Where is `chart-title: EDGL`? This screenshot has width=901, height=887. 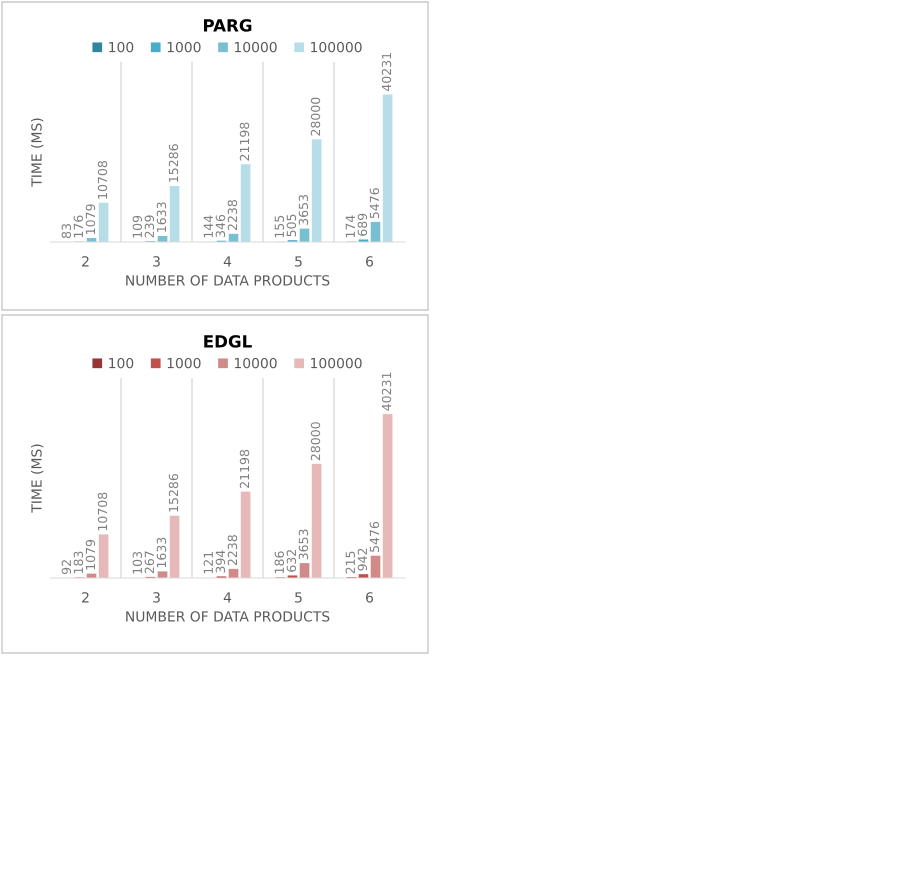 chart-title: EDGL is located at coordinates (228, 341).